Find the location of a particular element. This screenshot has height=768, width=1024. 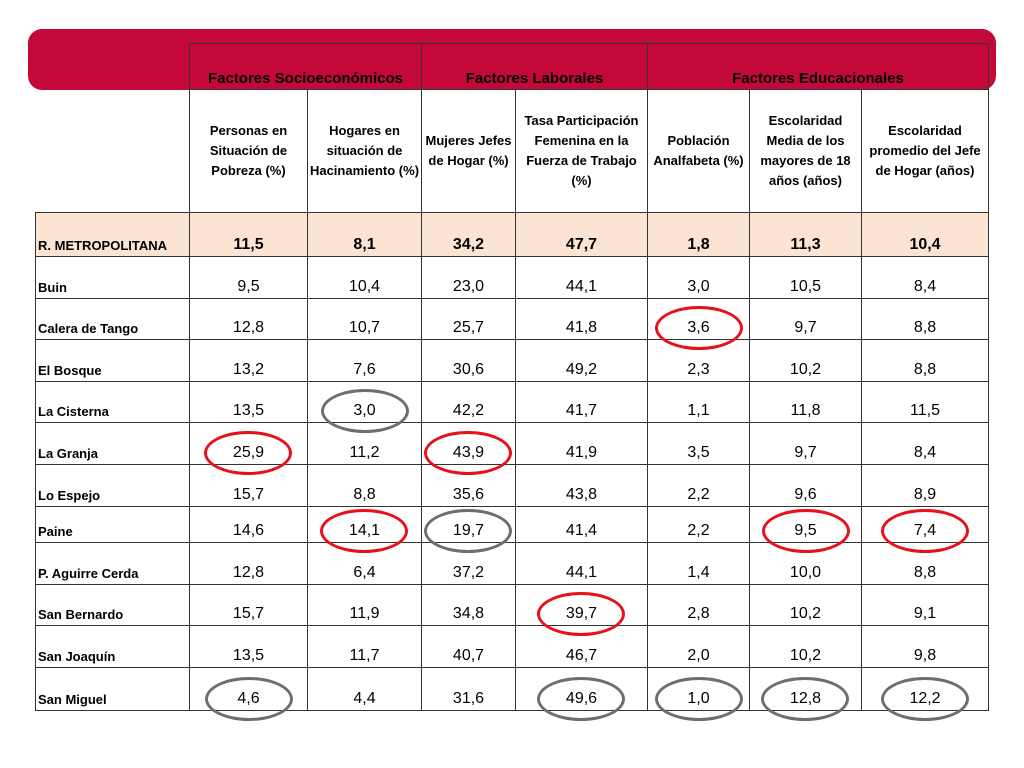

table-cell: 7,6 is located at coordinates (364, 360).